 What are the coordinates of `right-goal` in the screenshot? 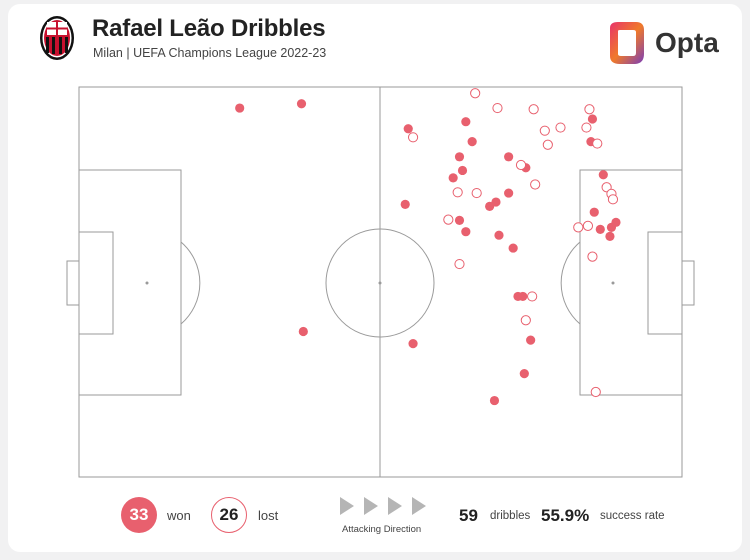 It's located at (688, 283).